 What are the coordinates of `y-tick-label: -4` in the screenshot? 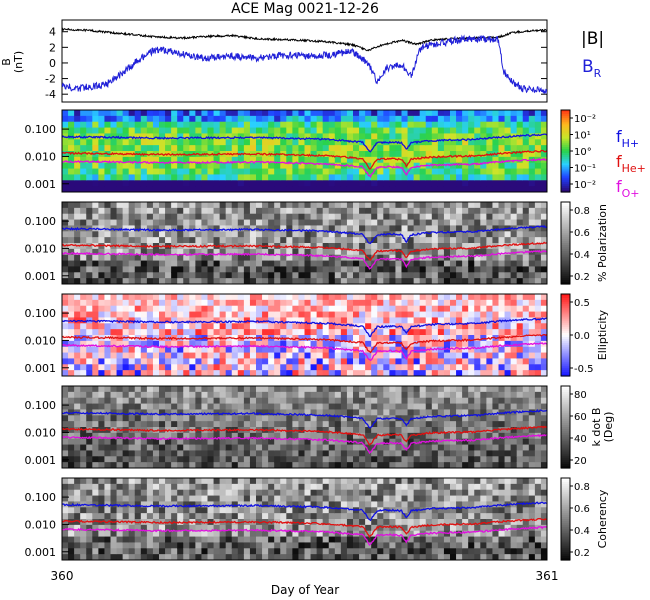 It's located at (50, 94).